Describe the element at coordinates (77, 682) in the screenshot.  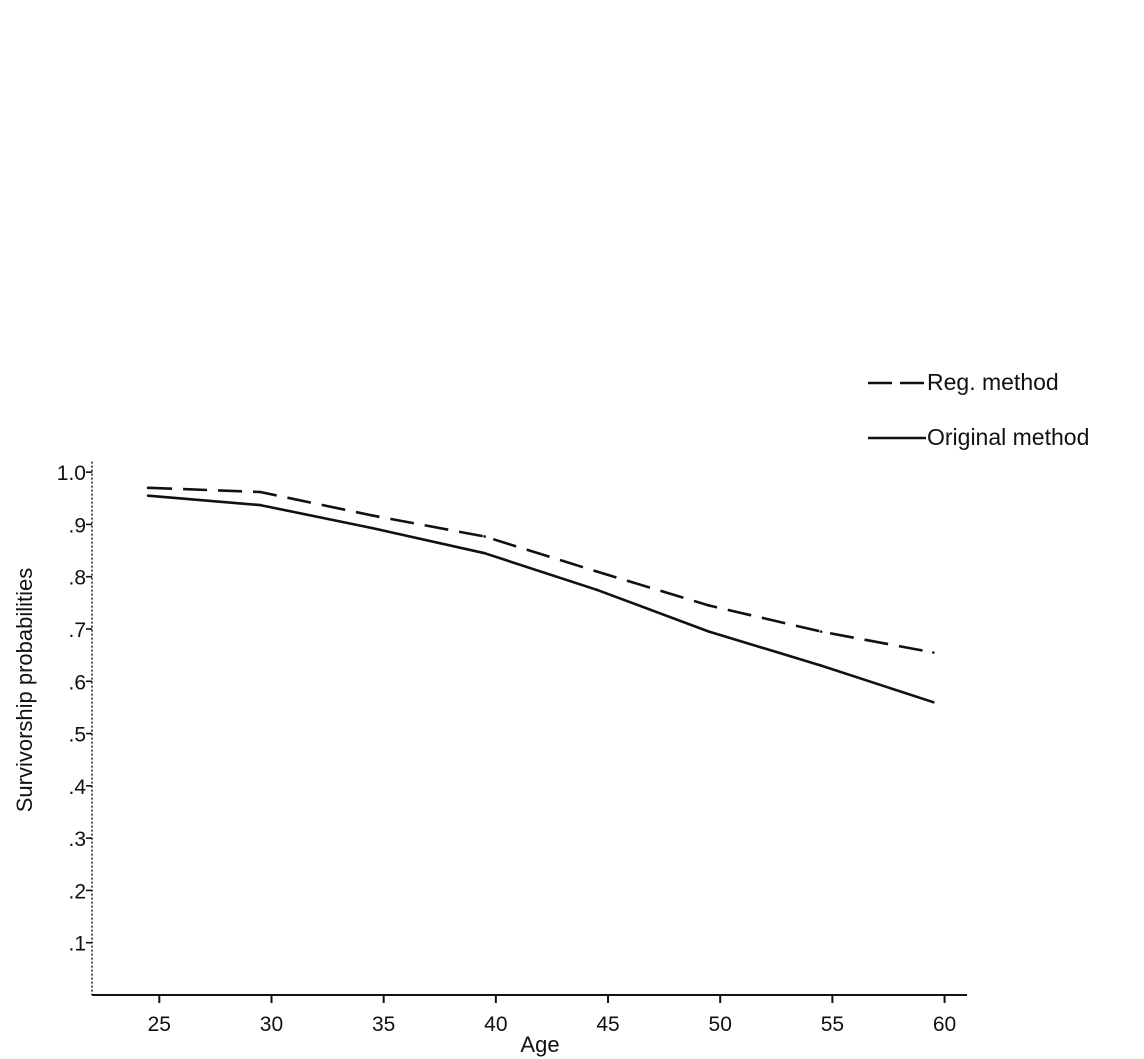
I see `y-tick-label: .6` at that location.